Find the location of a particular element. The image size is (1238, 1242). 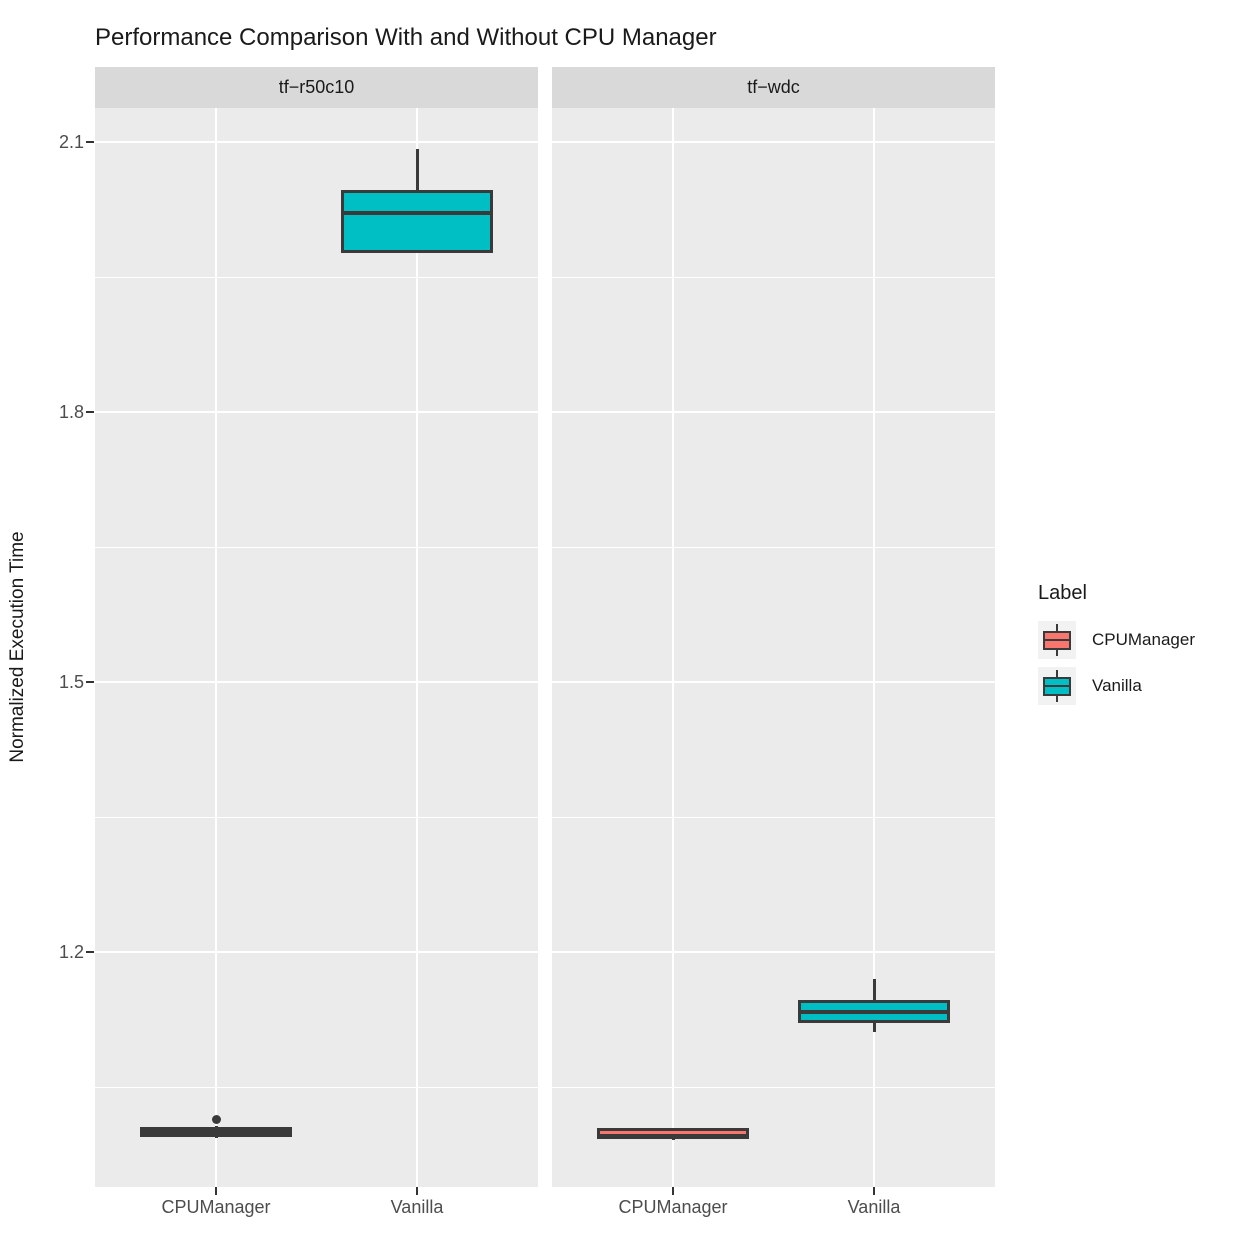

facet-strip-label: tf−wdc is located at coordinates (773, 87).